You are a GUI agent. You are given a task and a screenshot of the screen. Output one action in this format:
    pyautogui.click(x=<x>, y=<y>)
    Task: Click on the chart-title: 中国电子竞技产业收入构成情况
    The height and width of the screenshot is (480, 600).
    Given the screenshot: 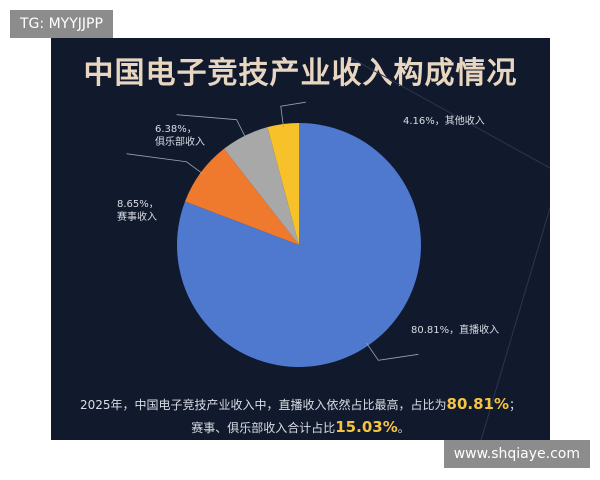 What is the action you would take?
    pyautogui.click(x=300, y=73)
    